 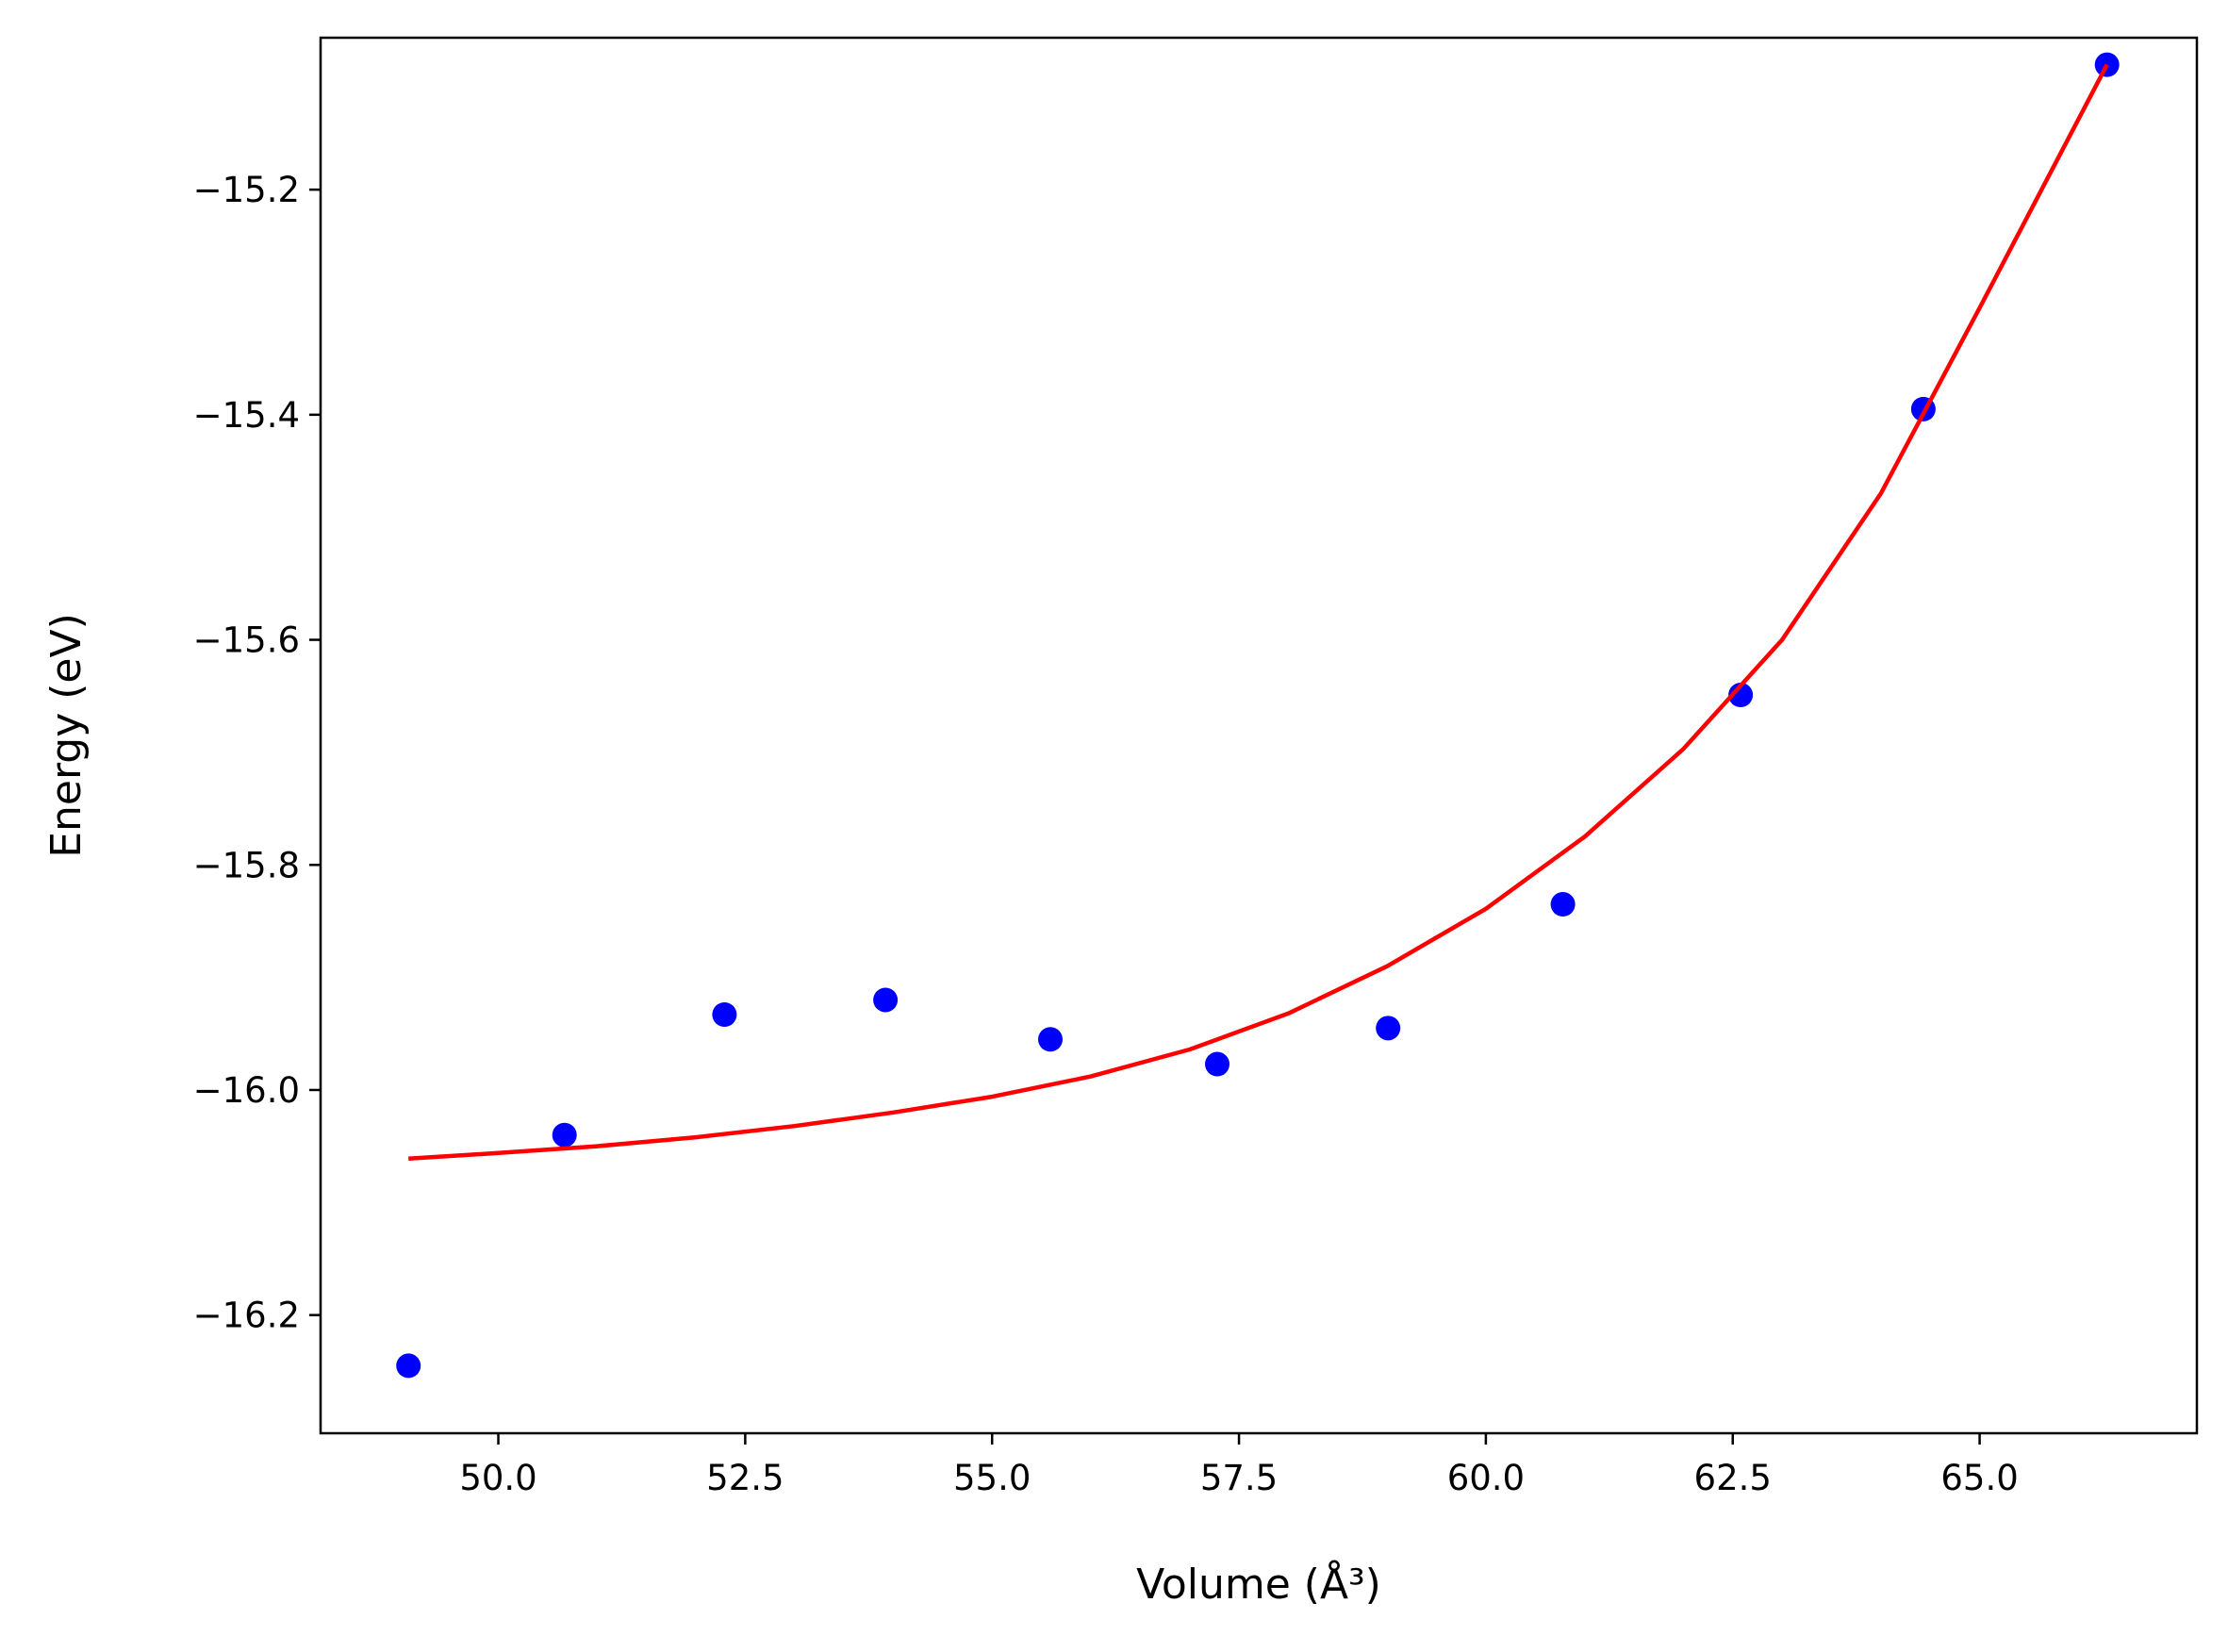 I want to click on x-tick-label: 52.5, so click(x=745, y=1478).